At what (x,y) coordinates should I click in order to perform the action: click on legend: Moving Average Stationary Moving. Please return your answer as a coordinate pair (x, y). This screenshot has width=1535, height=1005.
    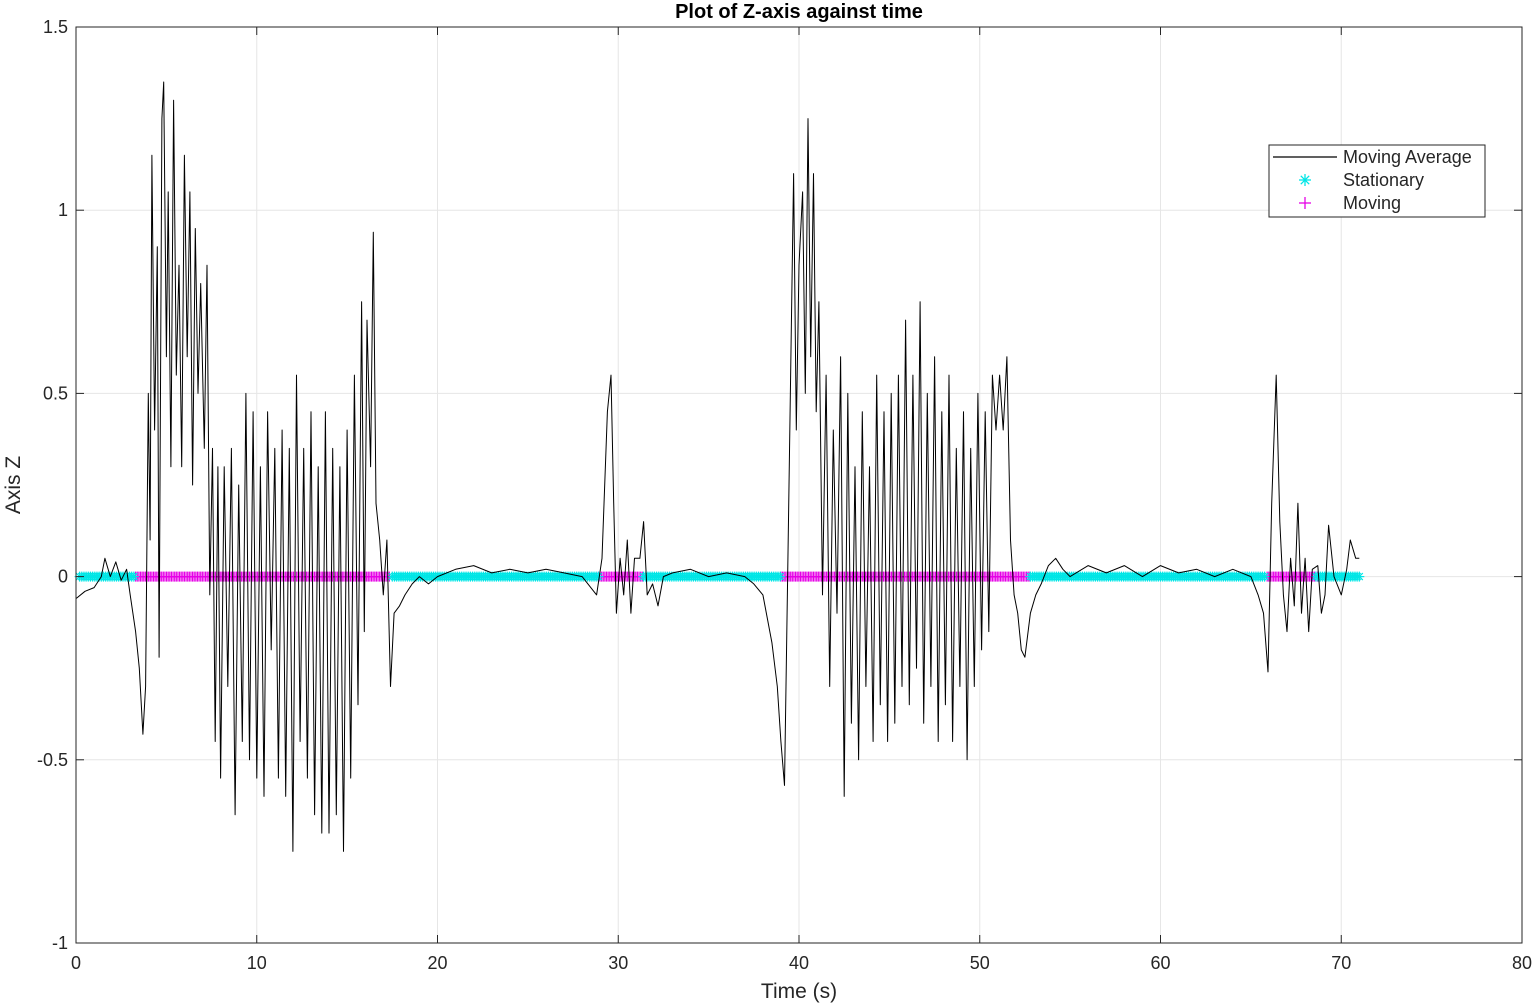
    Looking at the image, I should click on (1377, 181).